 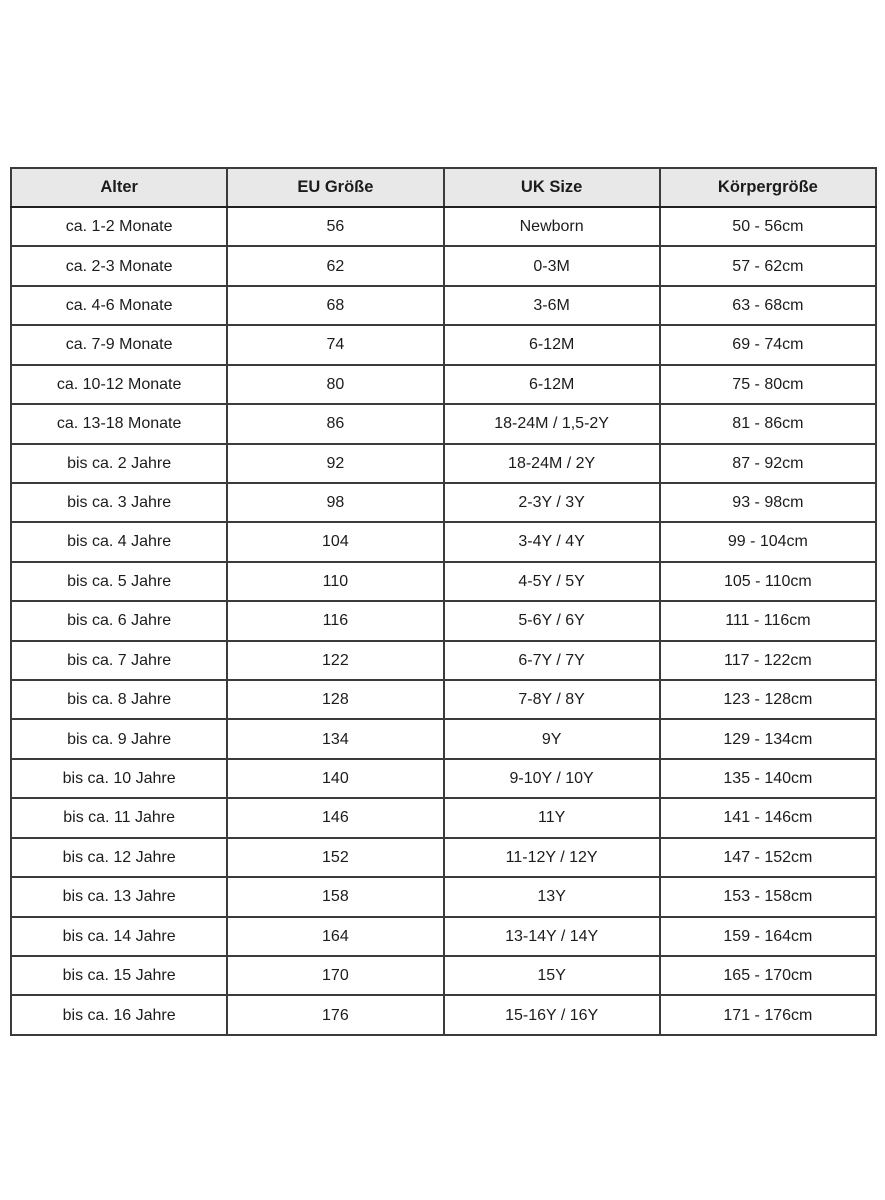 I want to click on table-cell: 135 - 140cm, so click(x=768, y=778).